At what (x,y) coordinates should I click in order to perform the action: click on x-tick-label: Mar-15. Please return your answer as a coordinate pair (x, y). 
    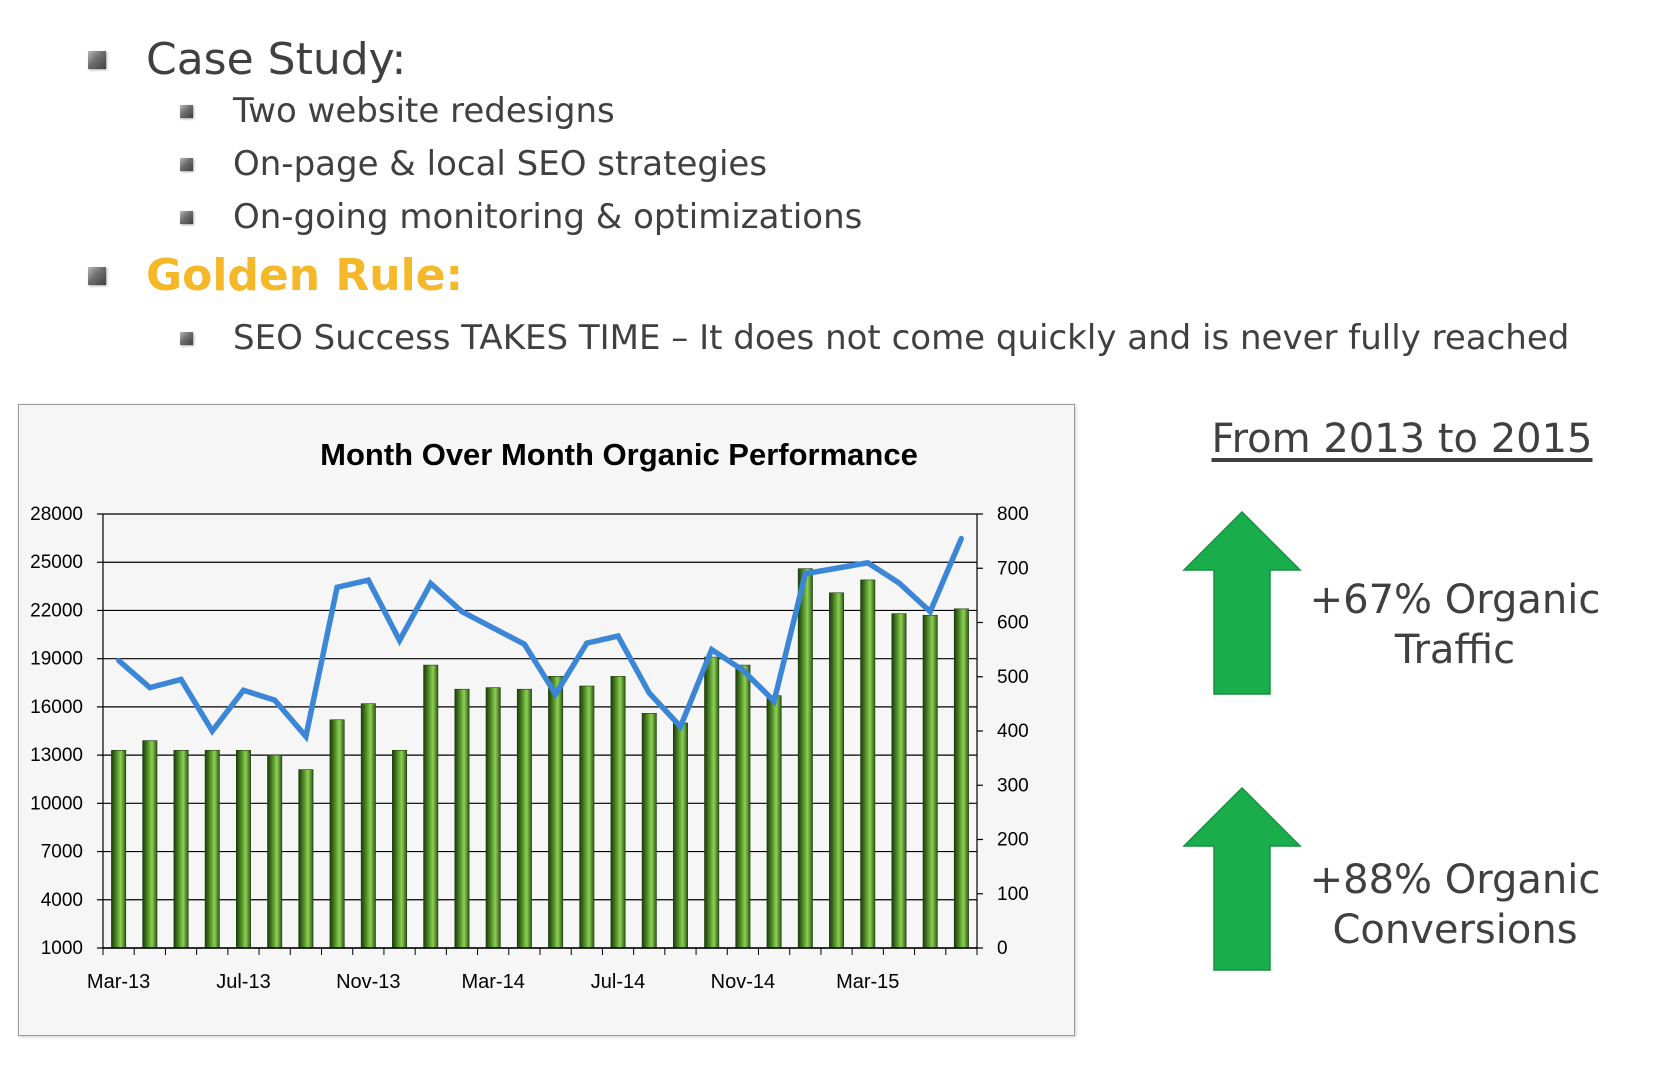
    Looking at the image, I should click on (867, 982).